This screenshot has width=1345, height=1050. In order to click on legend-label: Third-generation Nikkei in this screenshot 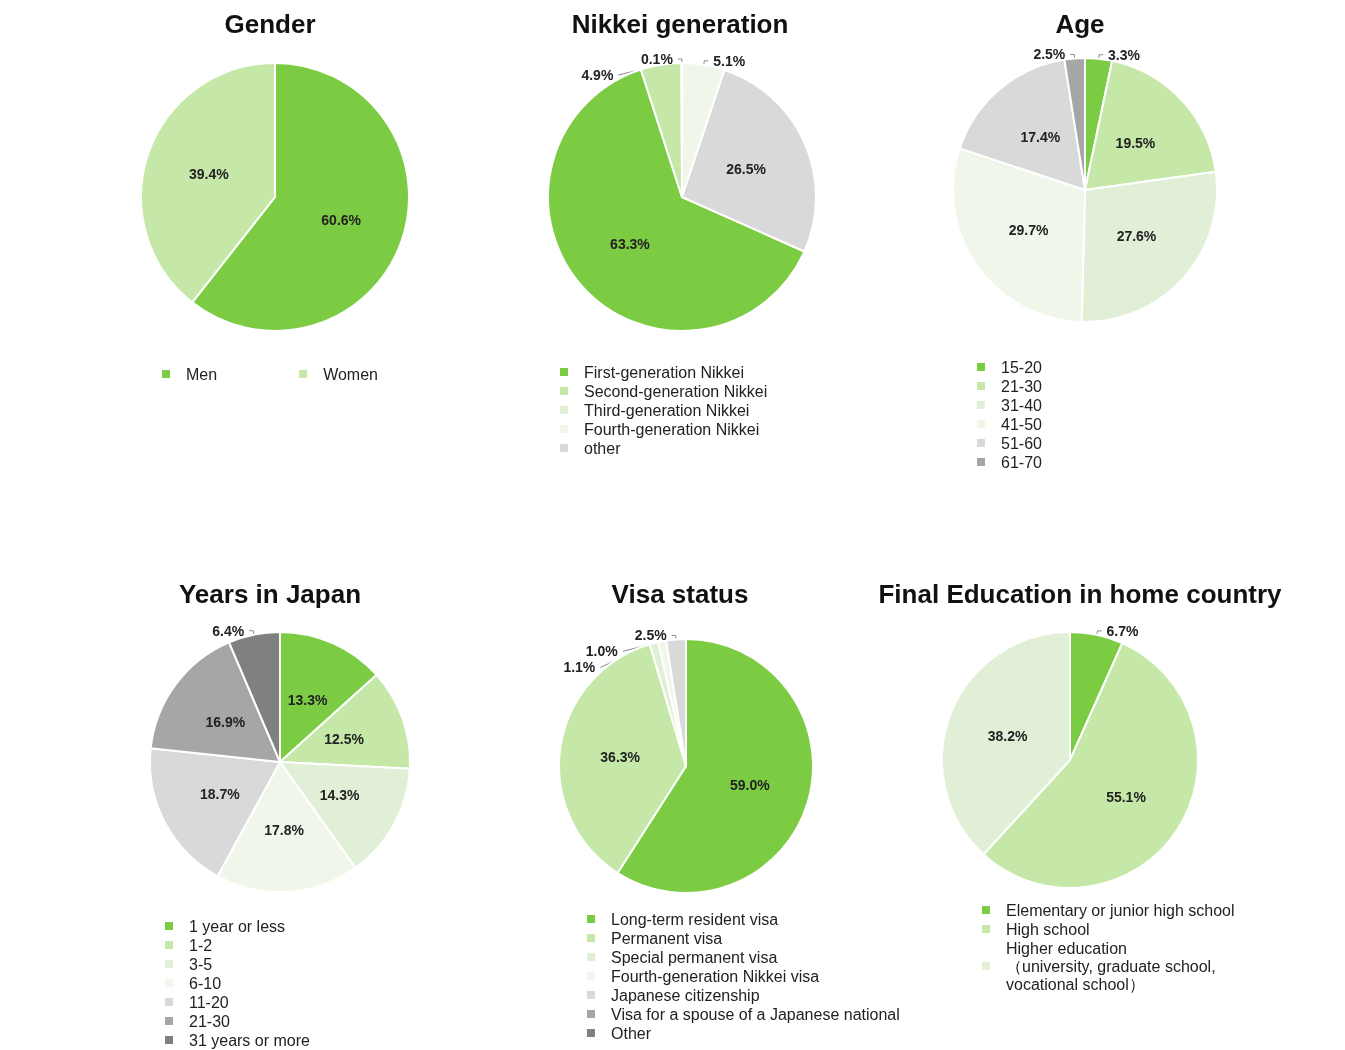, I will do `click(667, 410)`.